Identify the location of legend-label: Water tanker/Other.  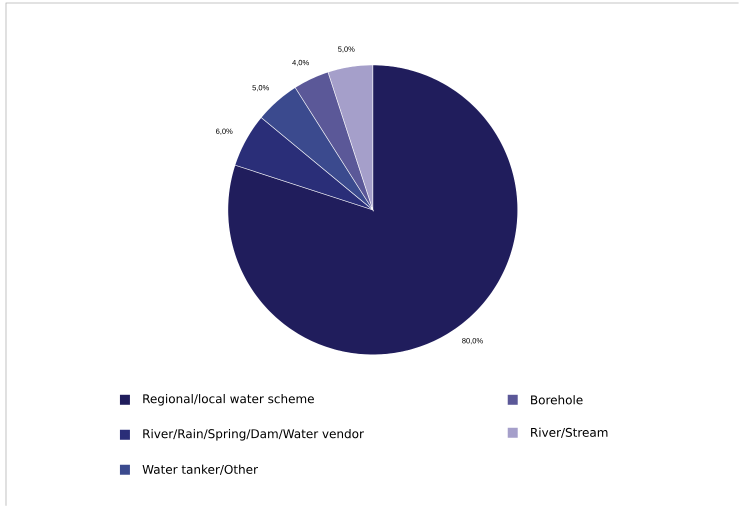
(200, 469).